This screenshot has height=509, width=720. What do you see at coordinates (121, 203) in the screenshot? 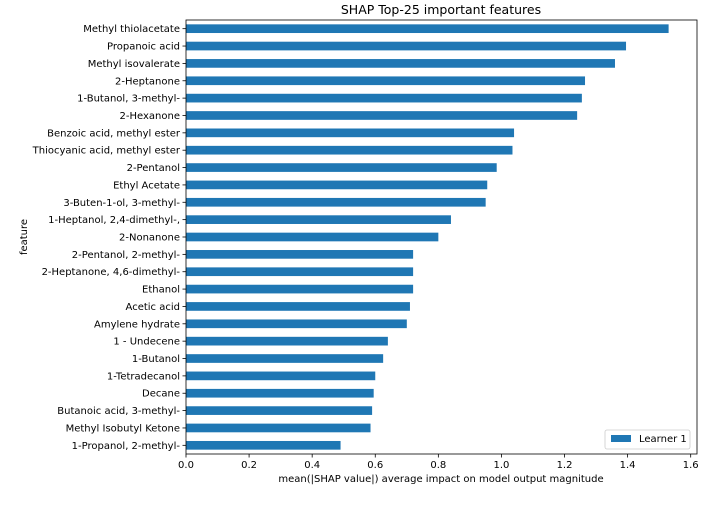
I see `y-tick-label: 3-Buten-1-ol, 3-methyl-` at bounding box center [121, 203].